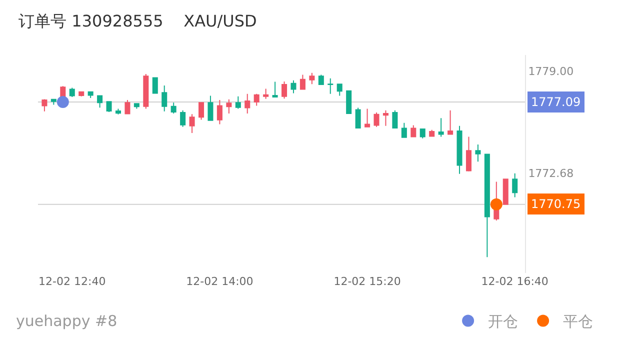 The width and height of the screenshot is (620, 350). I want to click on x-tick-label: 12-02 14:00, so click(220, 281).